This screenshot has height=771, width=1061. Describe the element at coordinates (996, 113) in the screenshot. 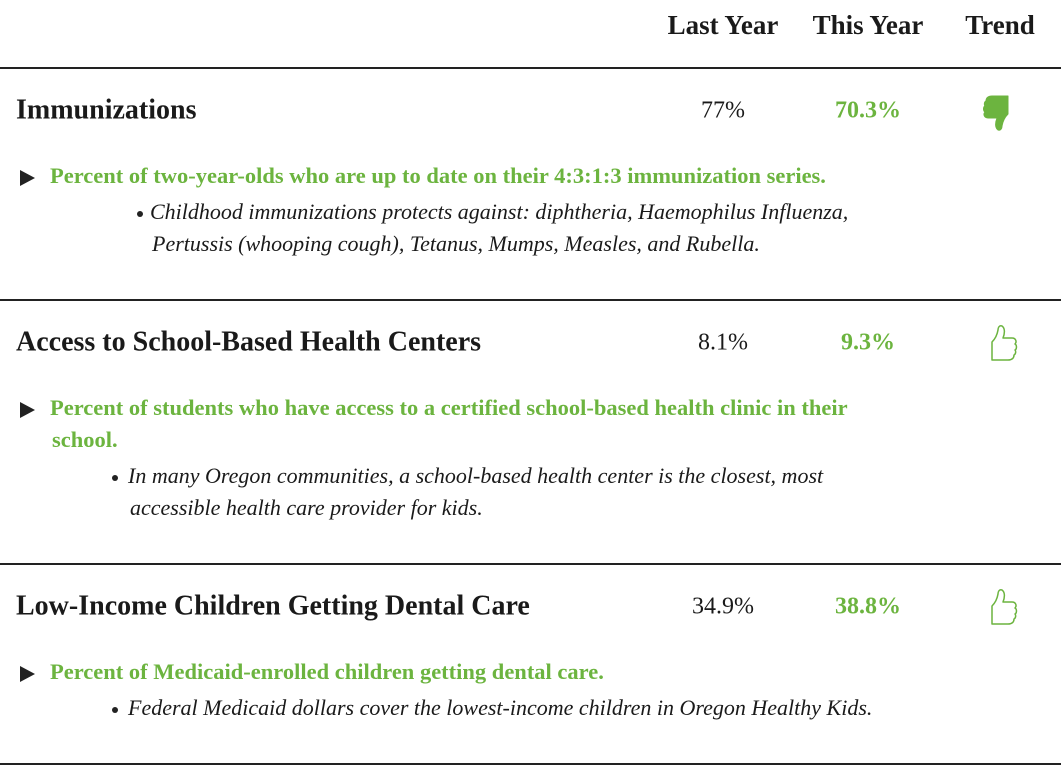

I see `thumbs-down-icon` at that location.